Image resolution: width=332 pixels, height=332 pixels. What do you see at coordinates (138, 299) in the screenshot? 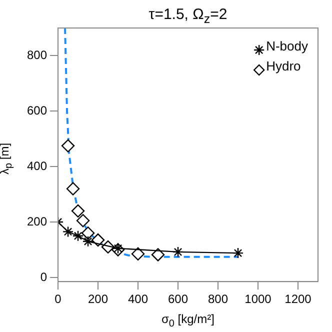
I see `x-tick-label: 400` at bounding box center [138, 299].